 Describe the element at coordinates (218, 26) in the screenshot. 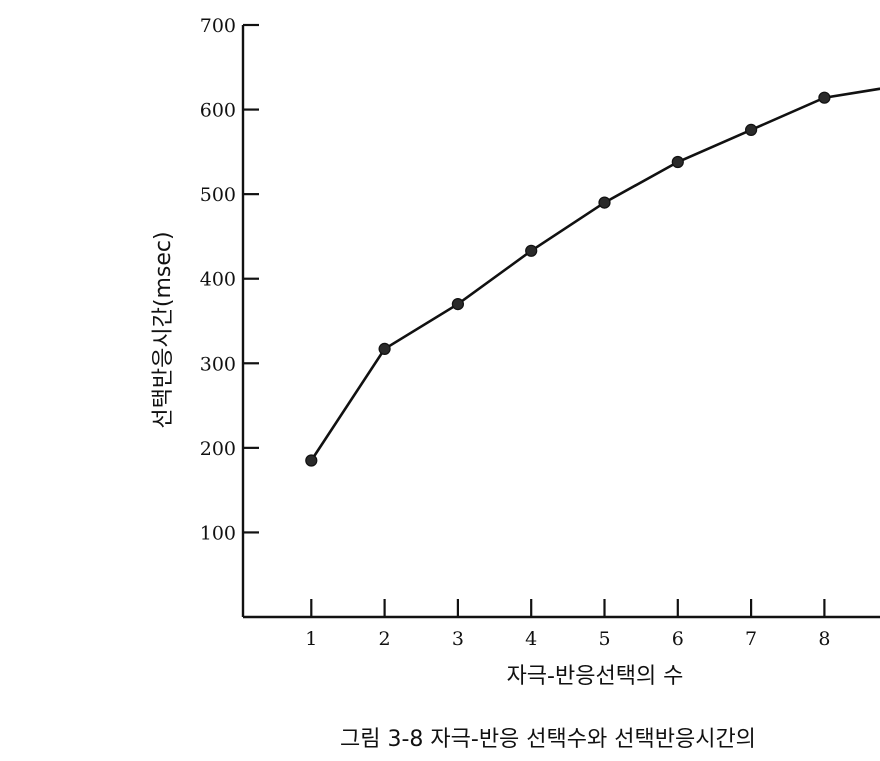

I see `y-tick-label-700: 700` at that location.